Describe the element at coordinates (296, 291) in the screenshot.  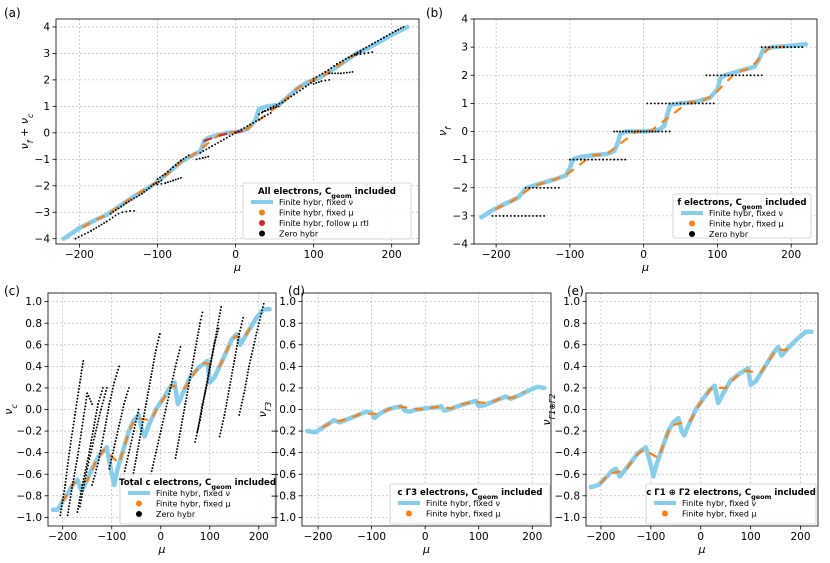
I see `panel-label: (d)` at that location.